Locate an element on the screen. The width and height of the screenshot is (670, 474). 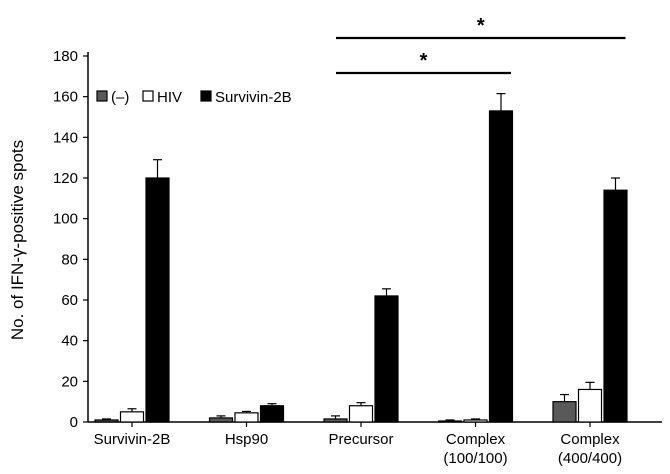
y-tick-label: 100 is located at coordinates (65, 219).